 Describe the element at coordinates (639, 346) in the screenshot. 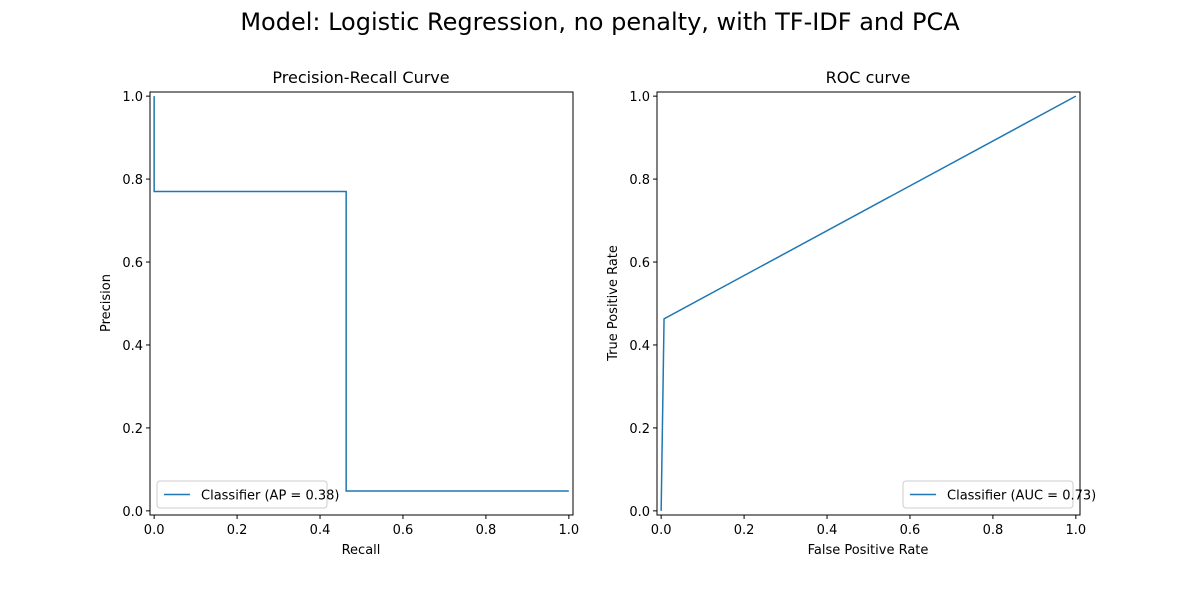

I see `roc-ytick-label: 0.4` at that location.